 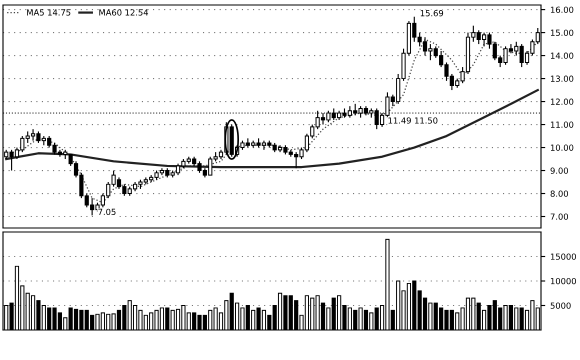 What do you see at coordinates (563, 281) in the screenshot?
I see `y-tick-label: 10000` at bounding box center [563, 281].